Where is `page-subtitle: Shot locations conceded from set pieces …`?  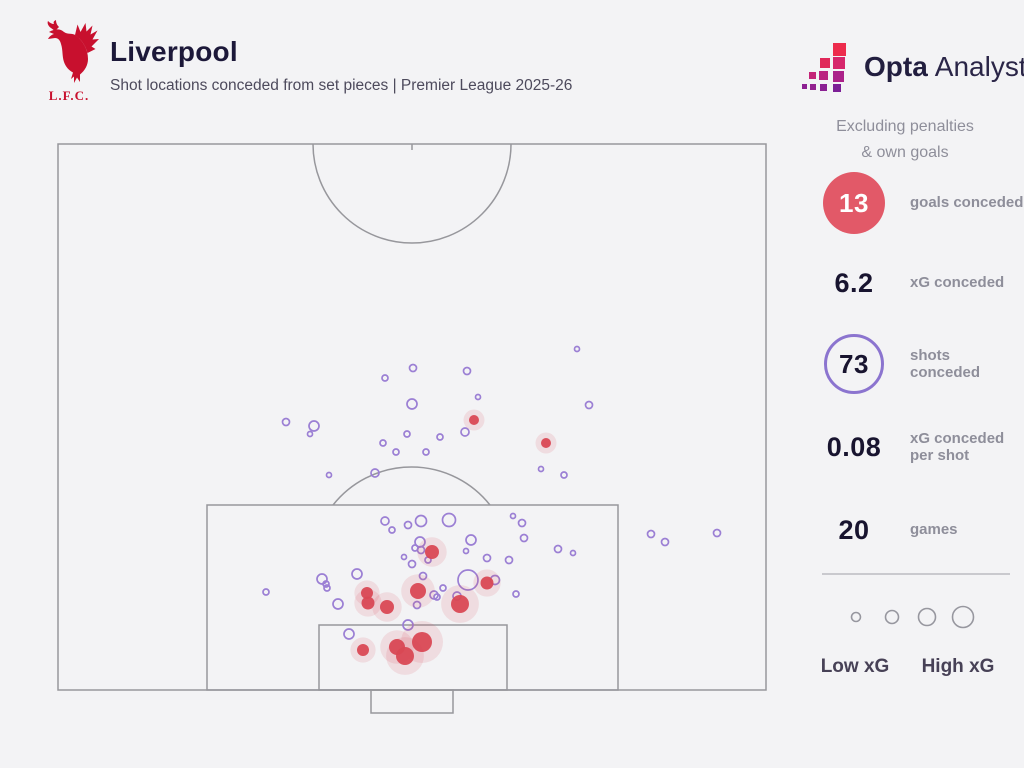
page-subtitle: Shot locations conceded from set pieces … is located at coordinates (341, 85).